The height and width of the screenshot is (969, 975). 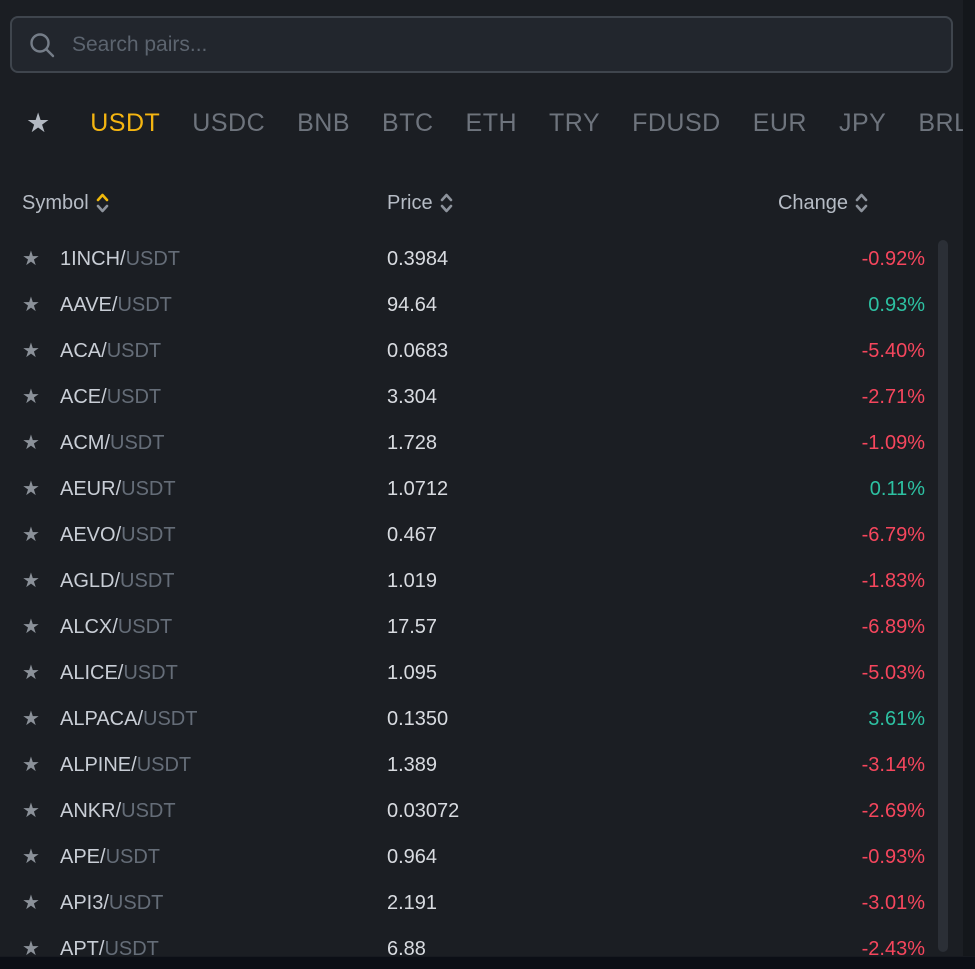 What do you see at coordinates (893, 396) in the screenshot?
I see `pair-change: -2.71%` at bounding box center [893, 396].